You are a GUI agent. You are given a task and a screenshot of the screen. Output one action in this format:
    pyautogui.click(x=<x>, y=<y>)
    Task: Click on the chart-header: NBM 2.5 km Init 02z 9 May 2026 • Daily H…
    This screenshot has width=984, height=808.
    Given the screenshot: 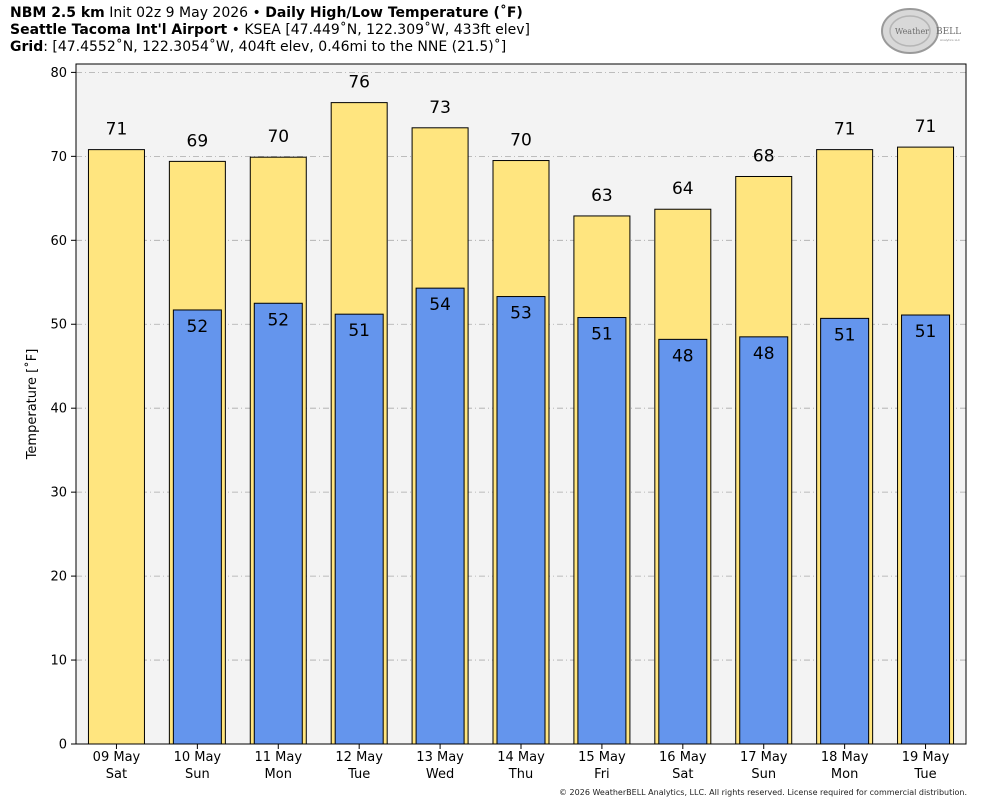 What is the action you would take?
    pyautogui.click(x=270, y=30)
    